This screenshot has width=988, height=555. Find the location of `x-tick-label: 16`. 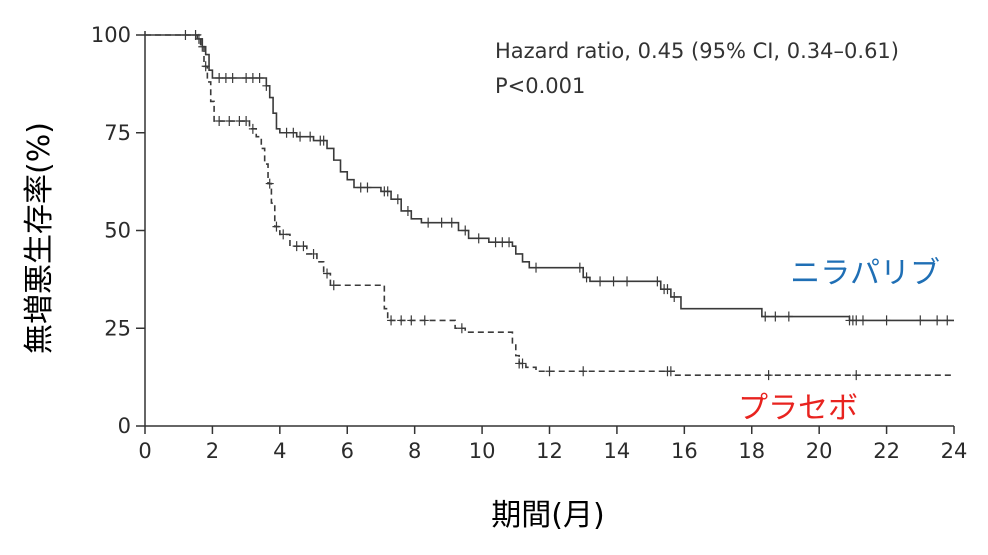

x-tick-label: 16 is located at coordinates (684, 451).